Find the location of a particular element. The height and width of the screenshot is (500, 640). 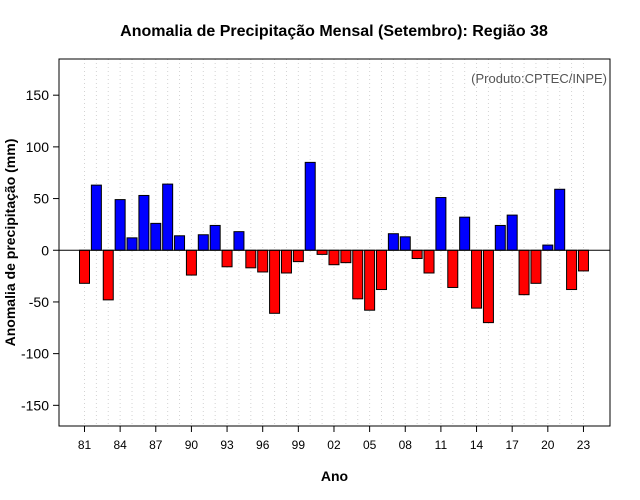

bar-2003 is located at coordinates (346, 256).